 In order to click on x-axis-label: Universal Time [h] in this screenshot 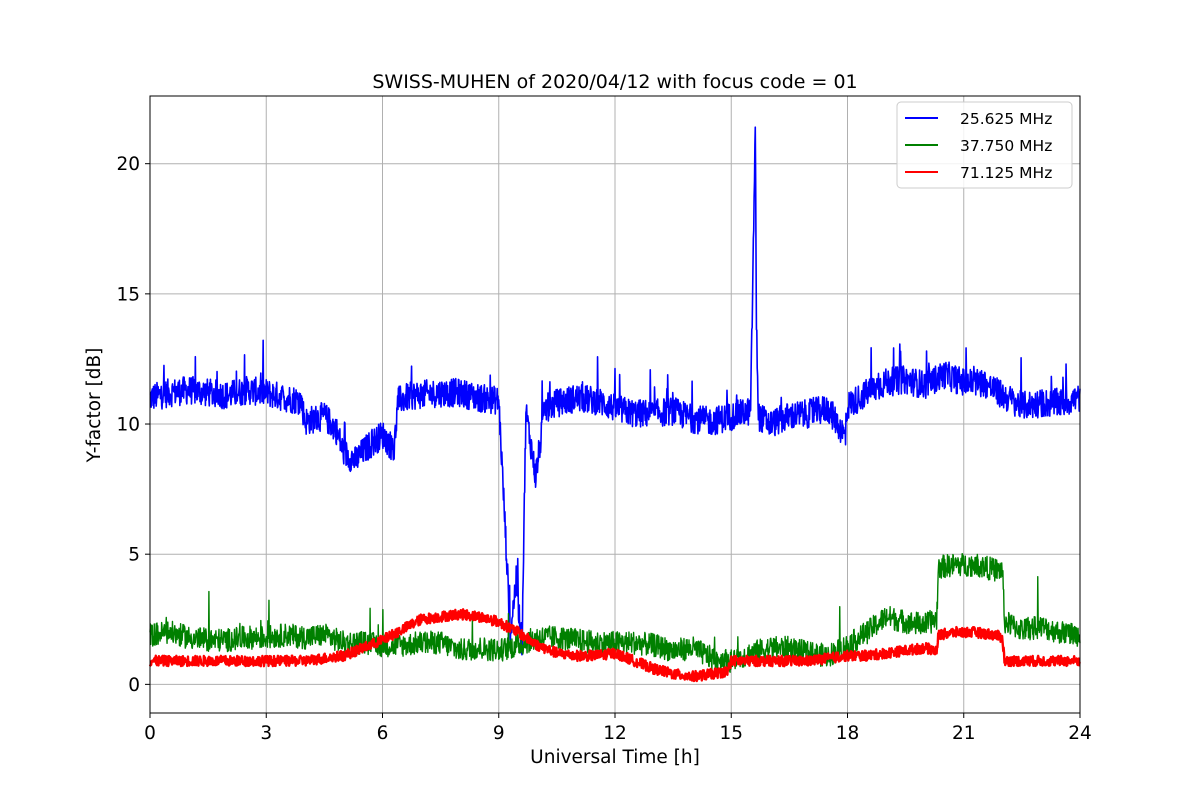, I will do `click(615, 757)`.